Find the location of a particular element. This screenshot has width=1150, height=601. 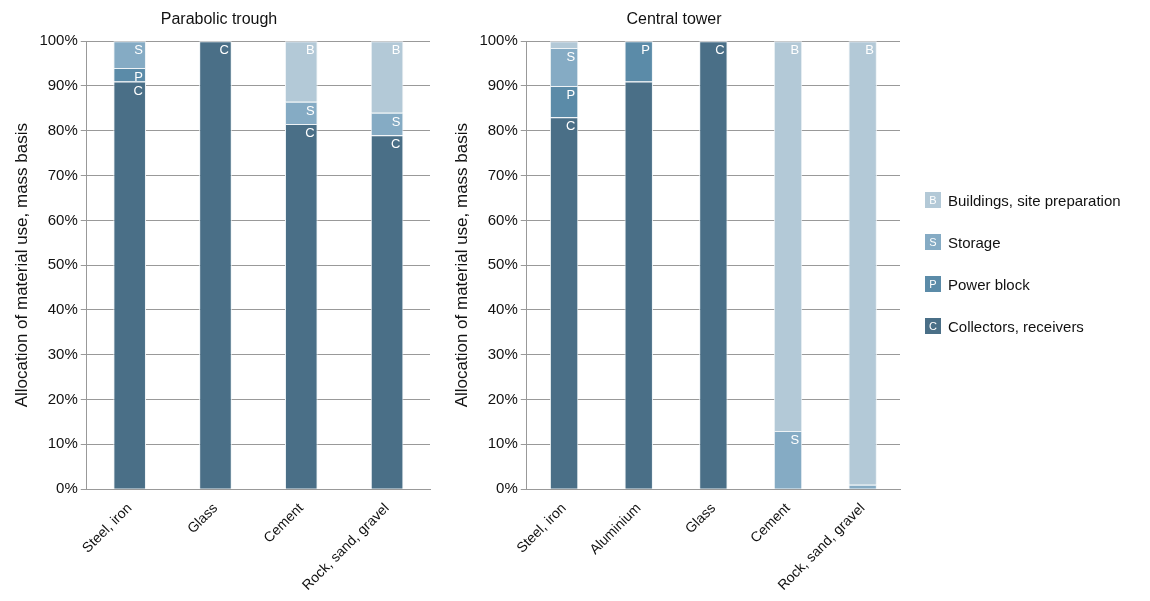

text: S is located at coordinates (933, 242).